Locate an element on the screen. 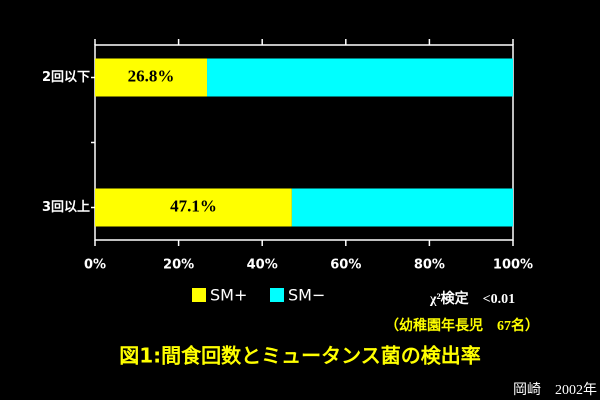 The width and height of the screenshot is (600, 400). x-tick-label: 0% is located at coordinates (95, 265).